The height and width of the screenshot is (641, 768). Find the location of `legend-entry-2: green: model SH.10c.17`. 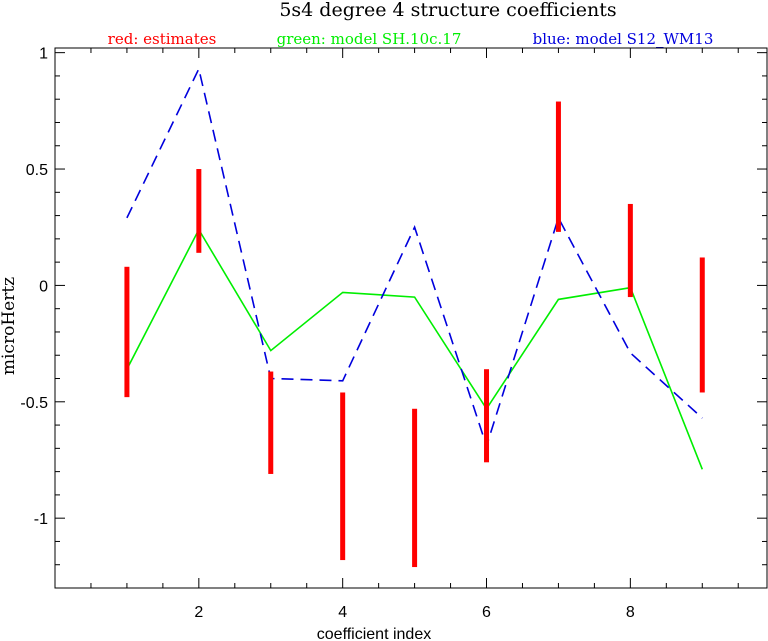

legend-entry-2: green: model SH.10c.17 is located at coordinates (369, 39).